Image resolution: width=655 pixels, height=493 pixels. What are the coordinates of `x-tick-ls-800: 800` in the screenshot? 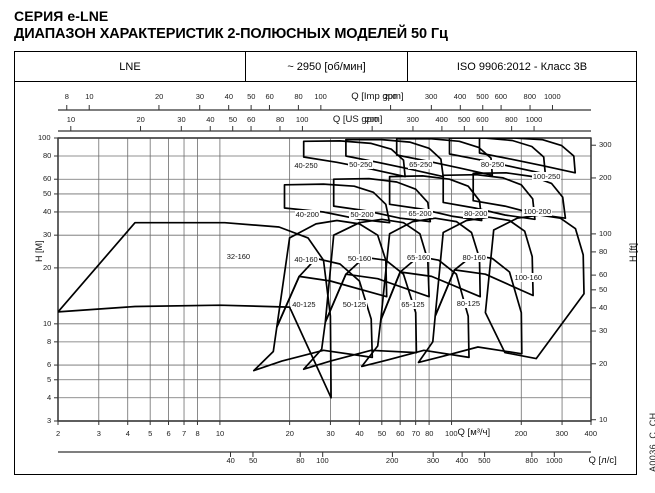 It's located at (531, 460).